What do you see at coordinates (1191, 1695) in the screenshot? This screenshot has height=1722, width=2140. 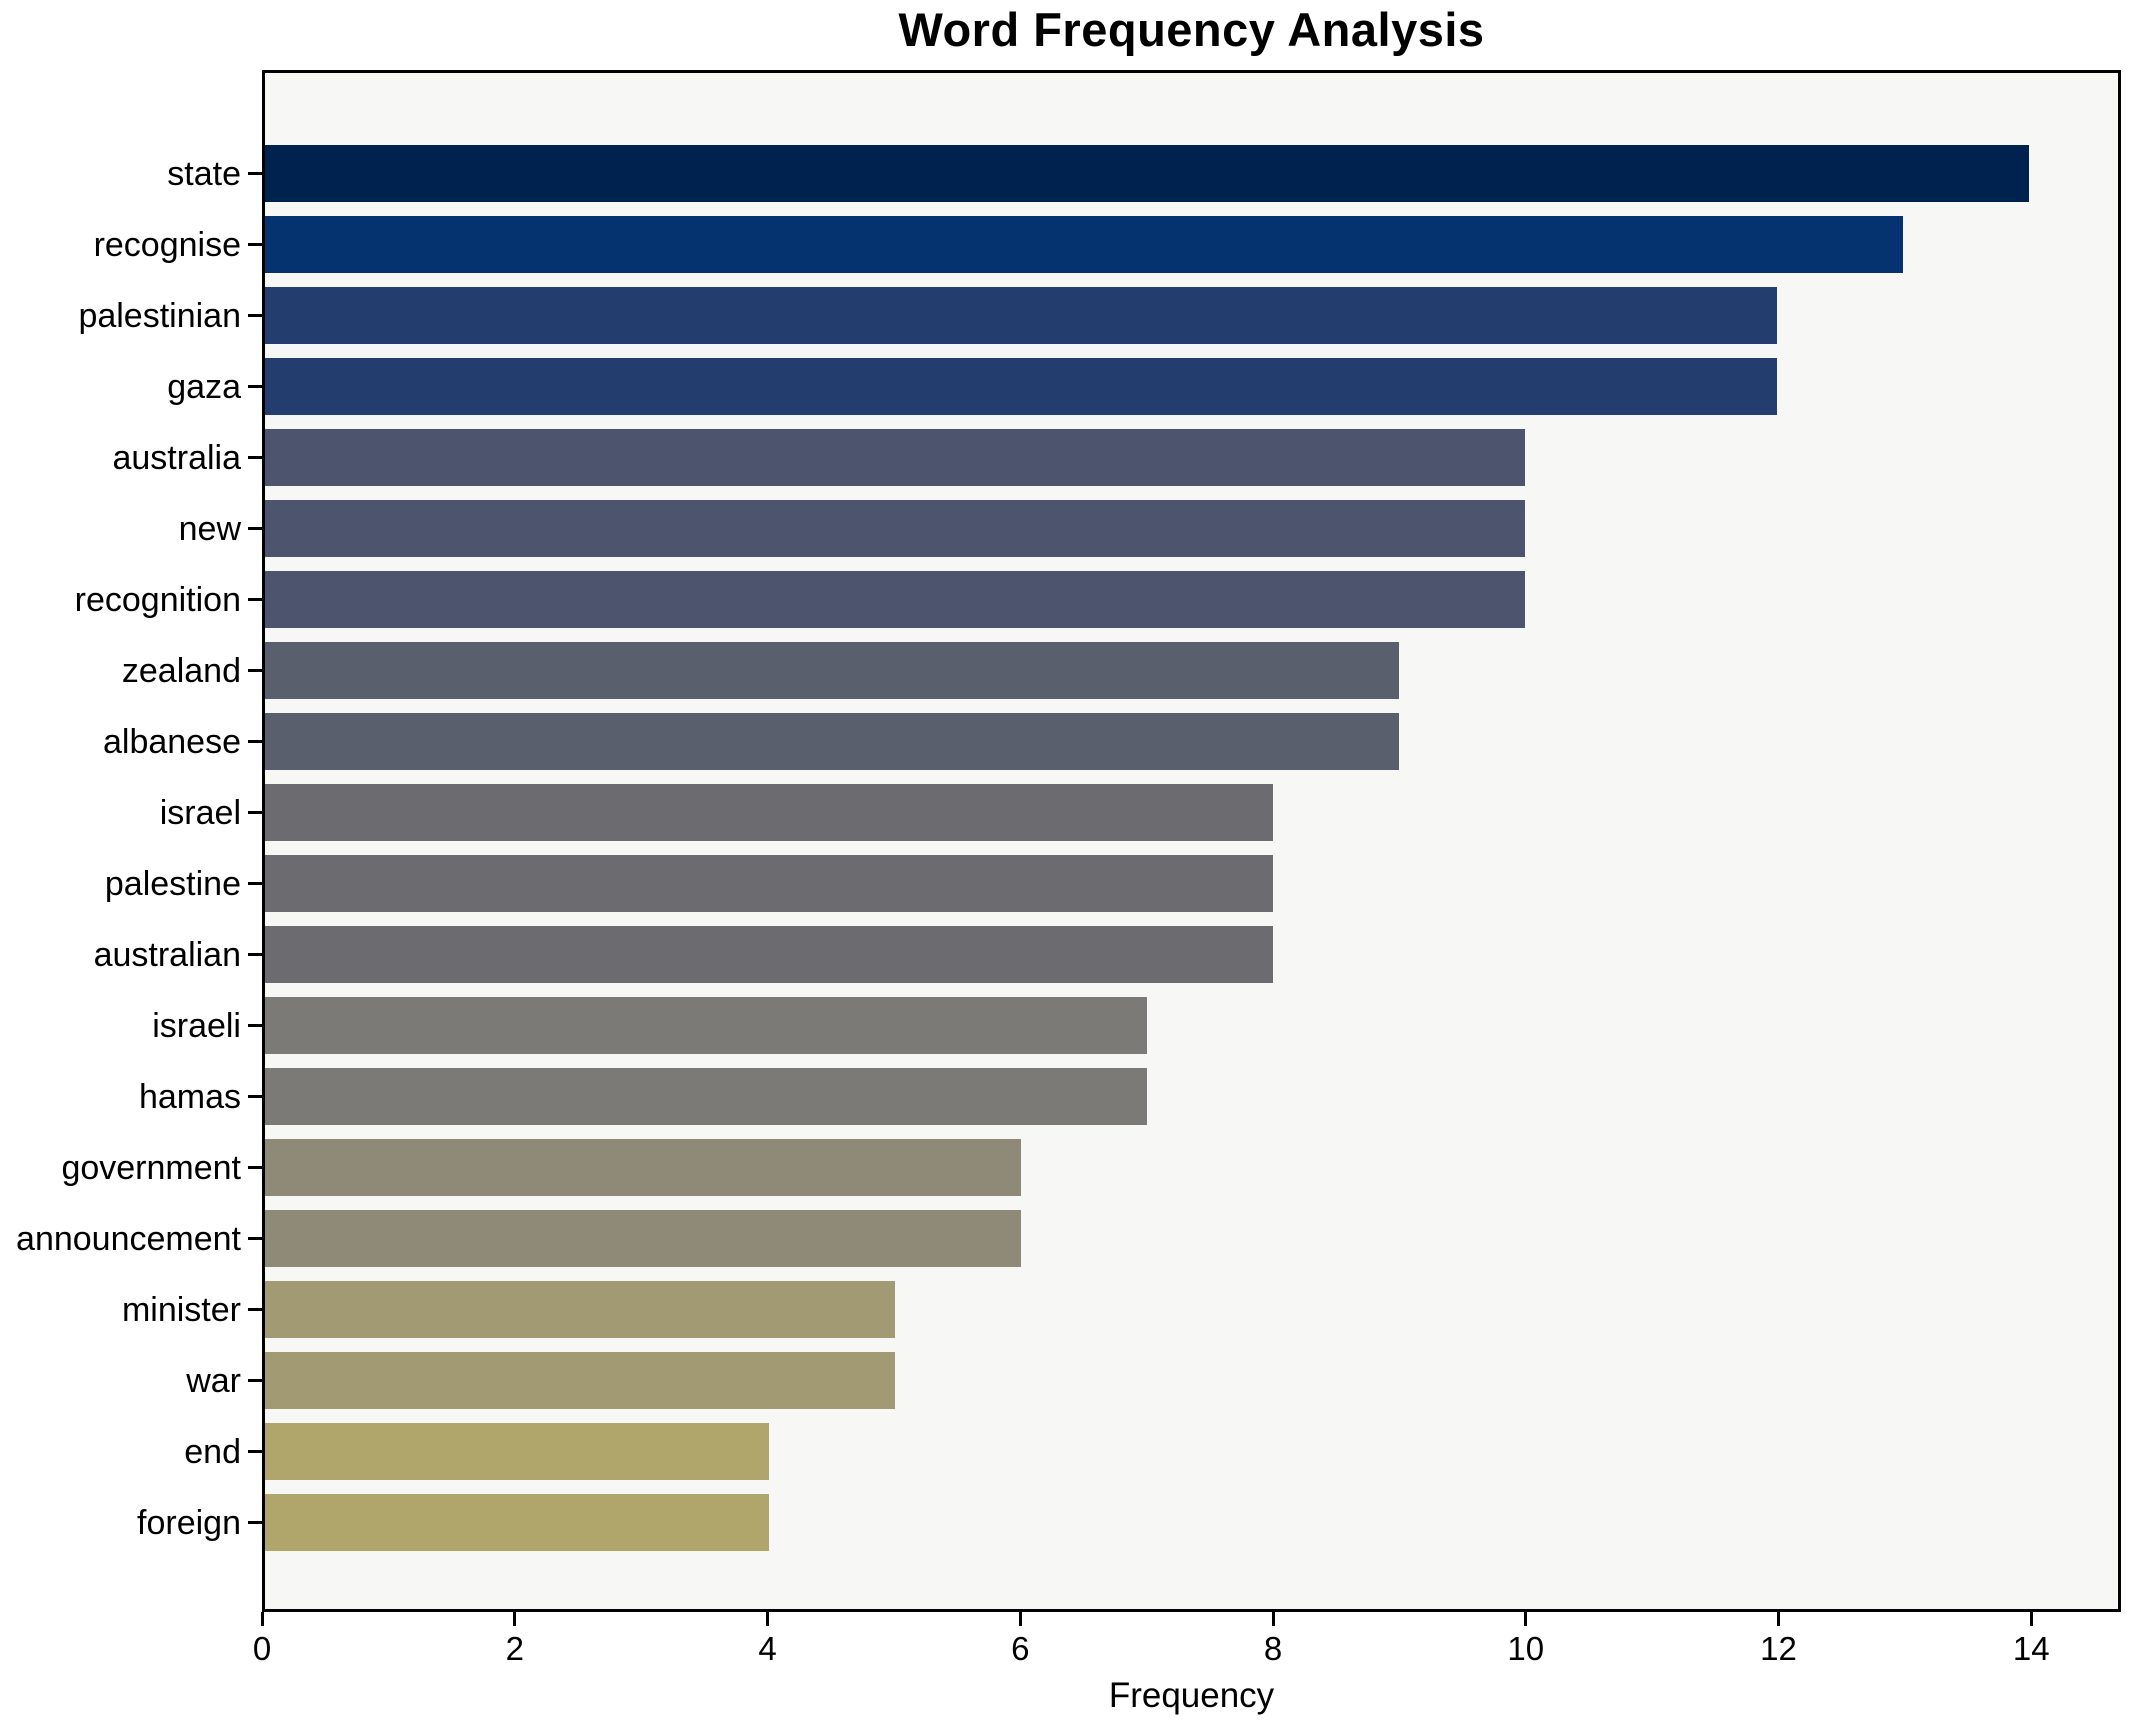 I see `x-axis-title: Frequency` at bounding box center [1191, 1695].